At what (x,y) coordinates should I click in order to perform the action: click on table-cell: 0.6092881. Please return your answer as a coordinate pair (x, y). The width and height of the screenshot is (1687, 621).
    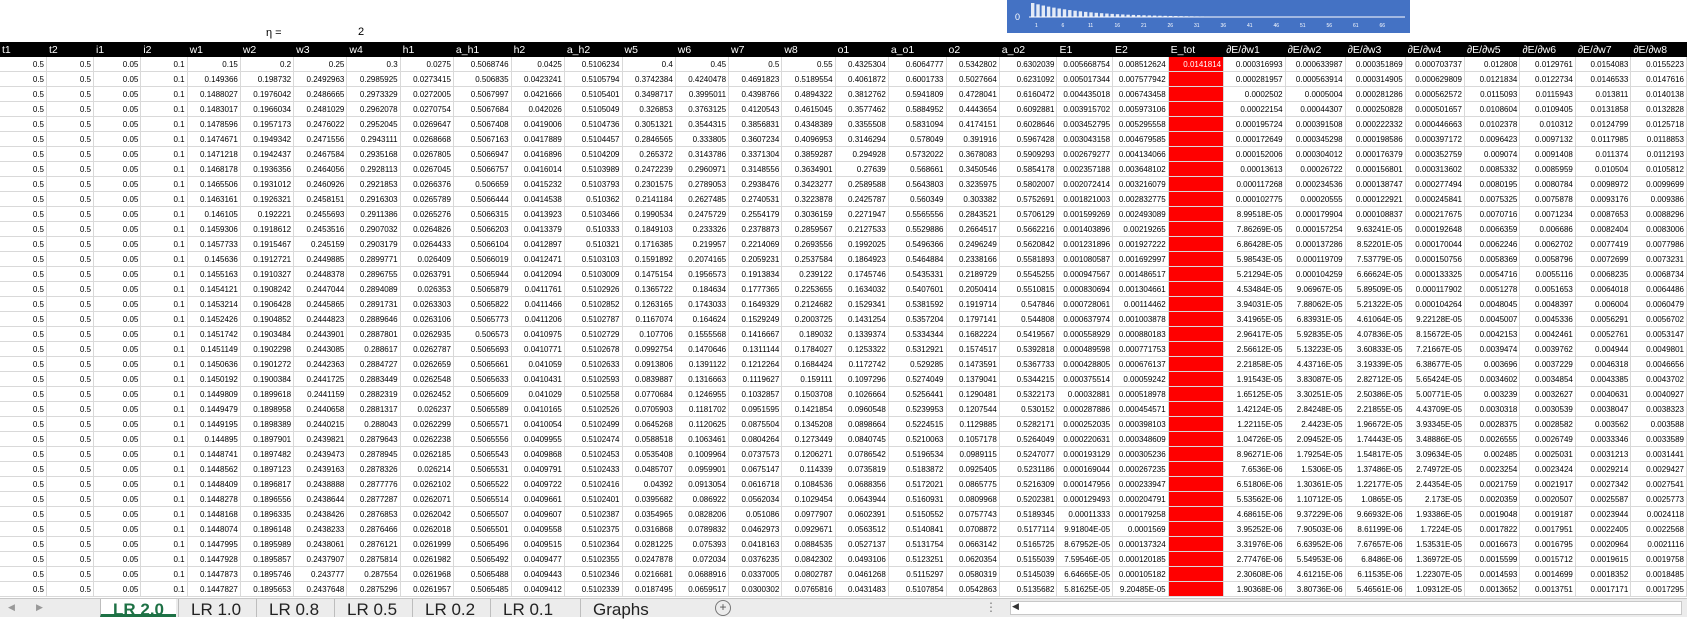
    Looking at the image, I should click on (1028, 109).